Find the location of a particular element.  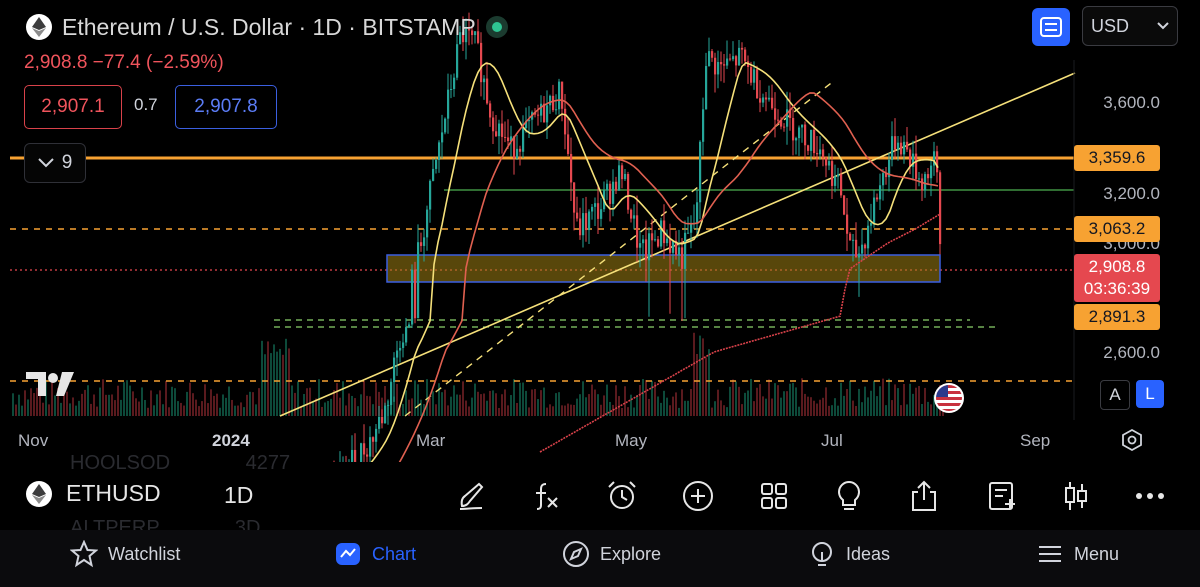

nav-watchlist: Watchlist is located at coordinates (125, 554).